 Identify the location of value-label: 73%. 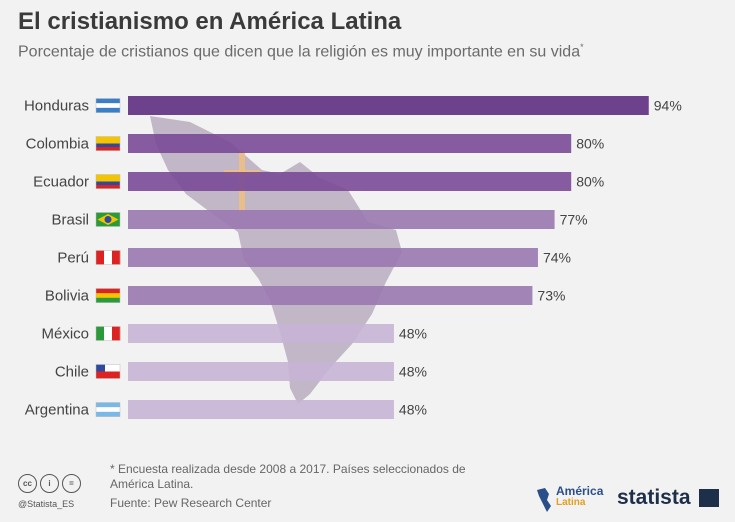
(551, 296).